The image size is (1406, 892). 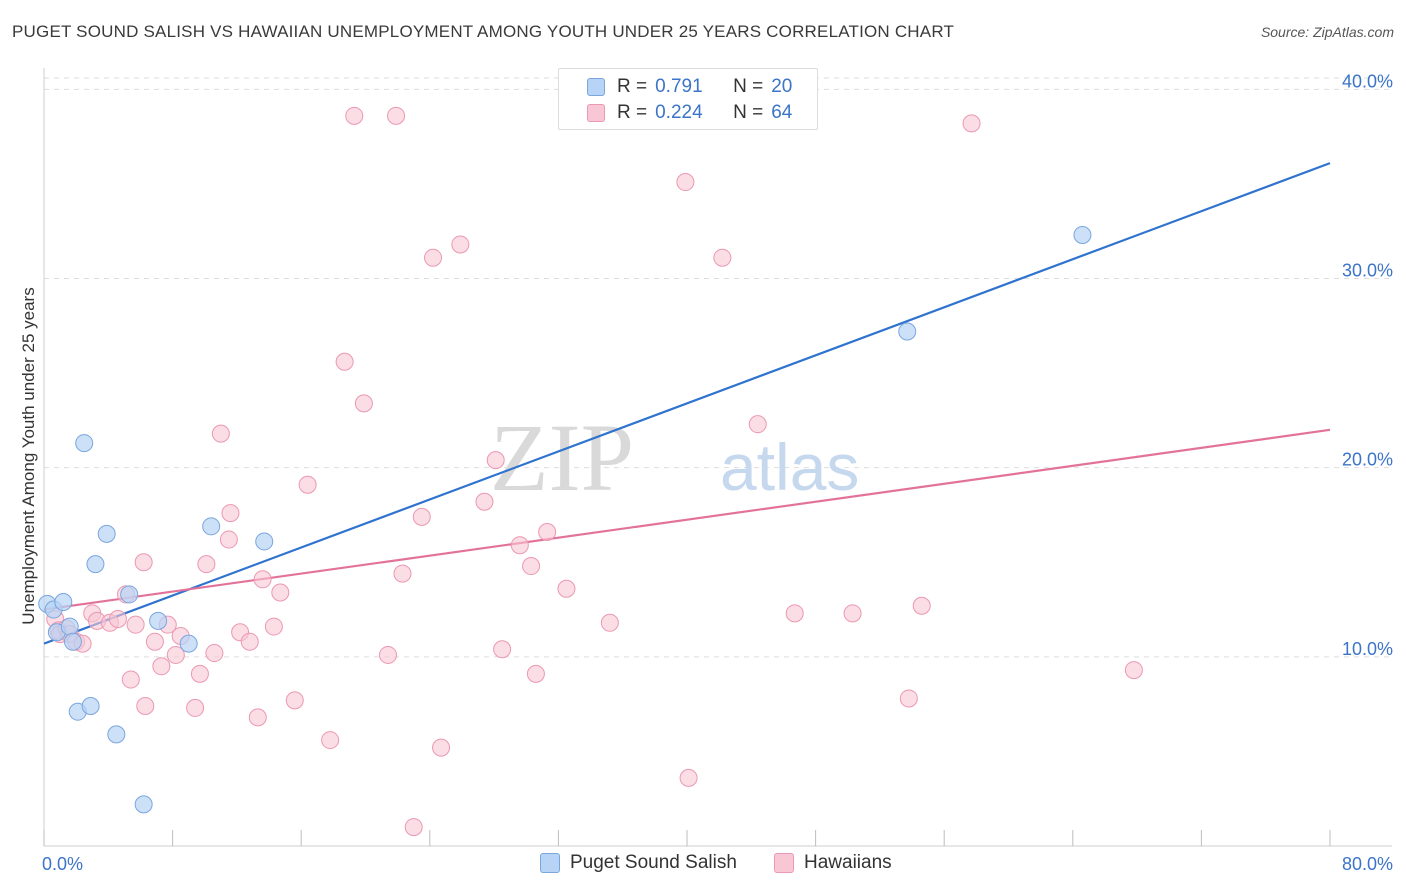 I want to click on stats-legend: R = 0.791 N = 20 R = 0.224 N = 64, so click(x=688, y=99).